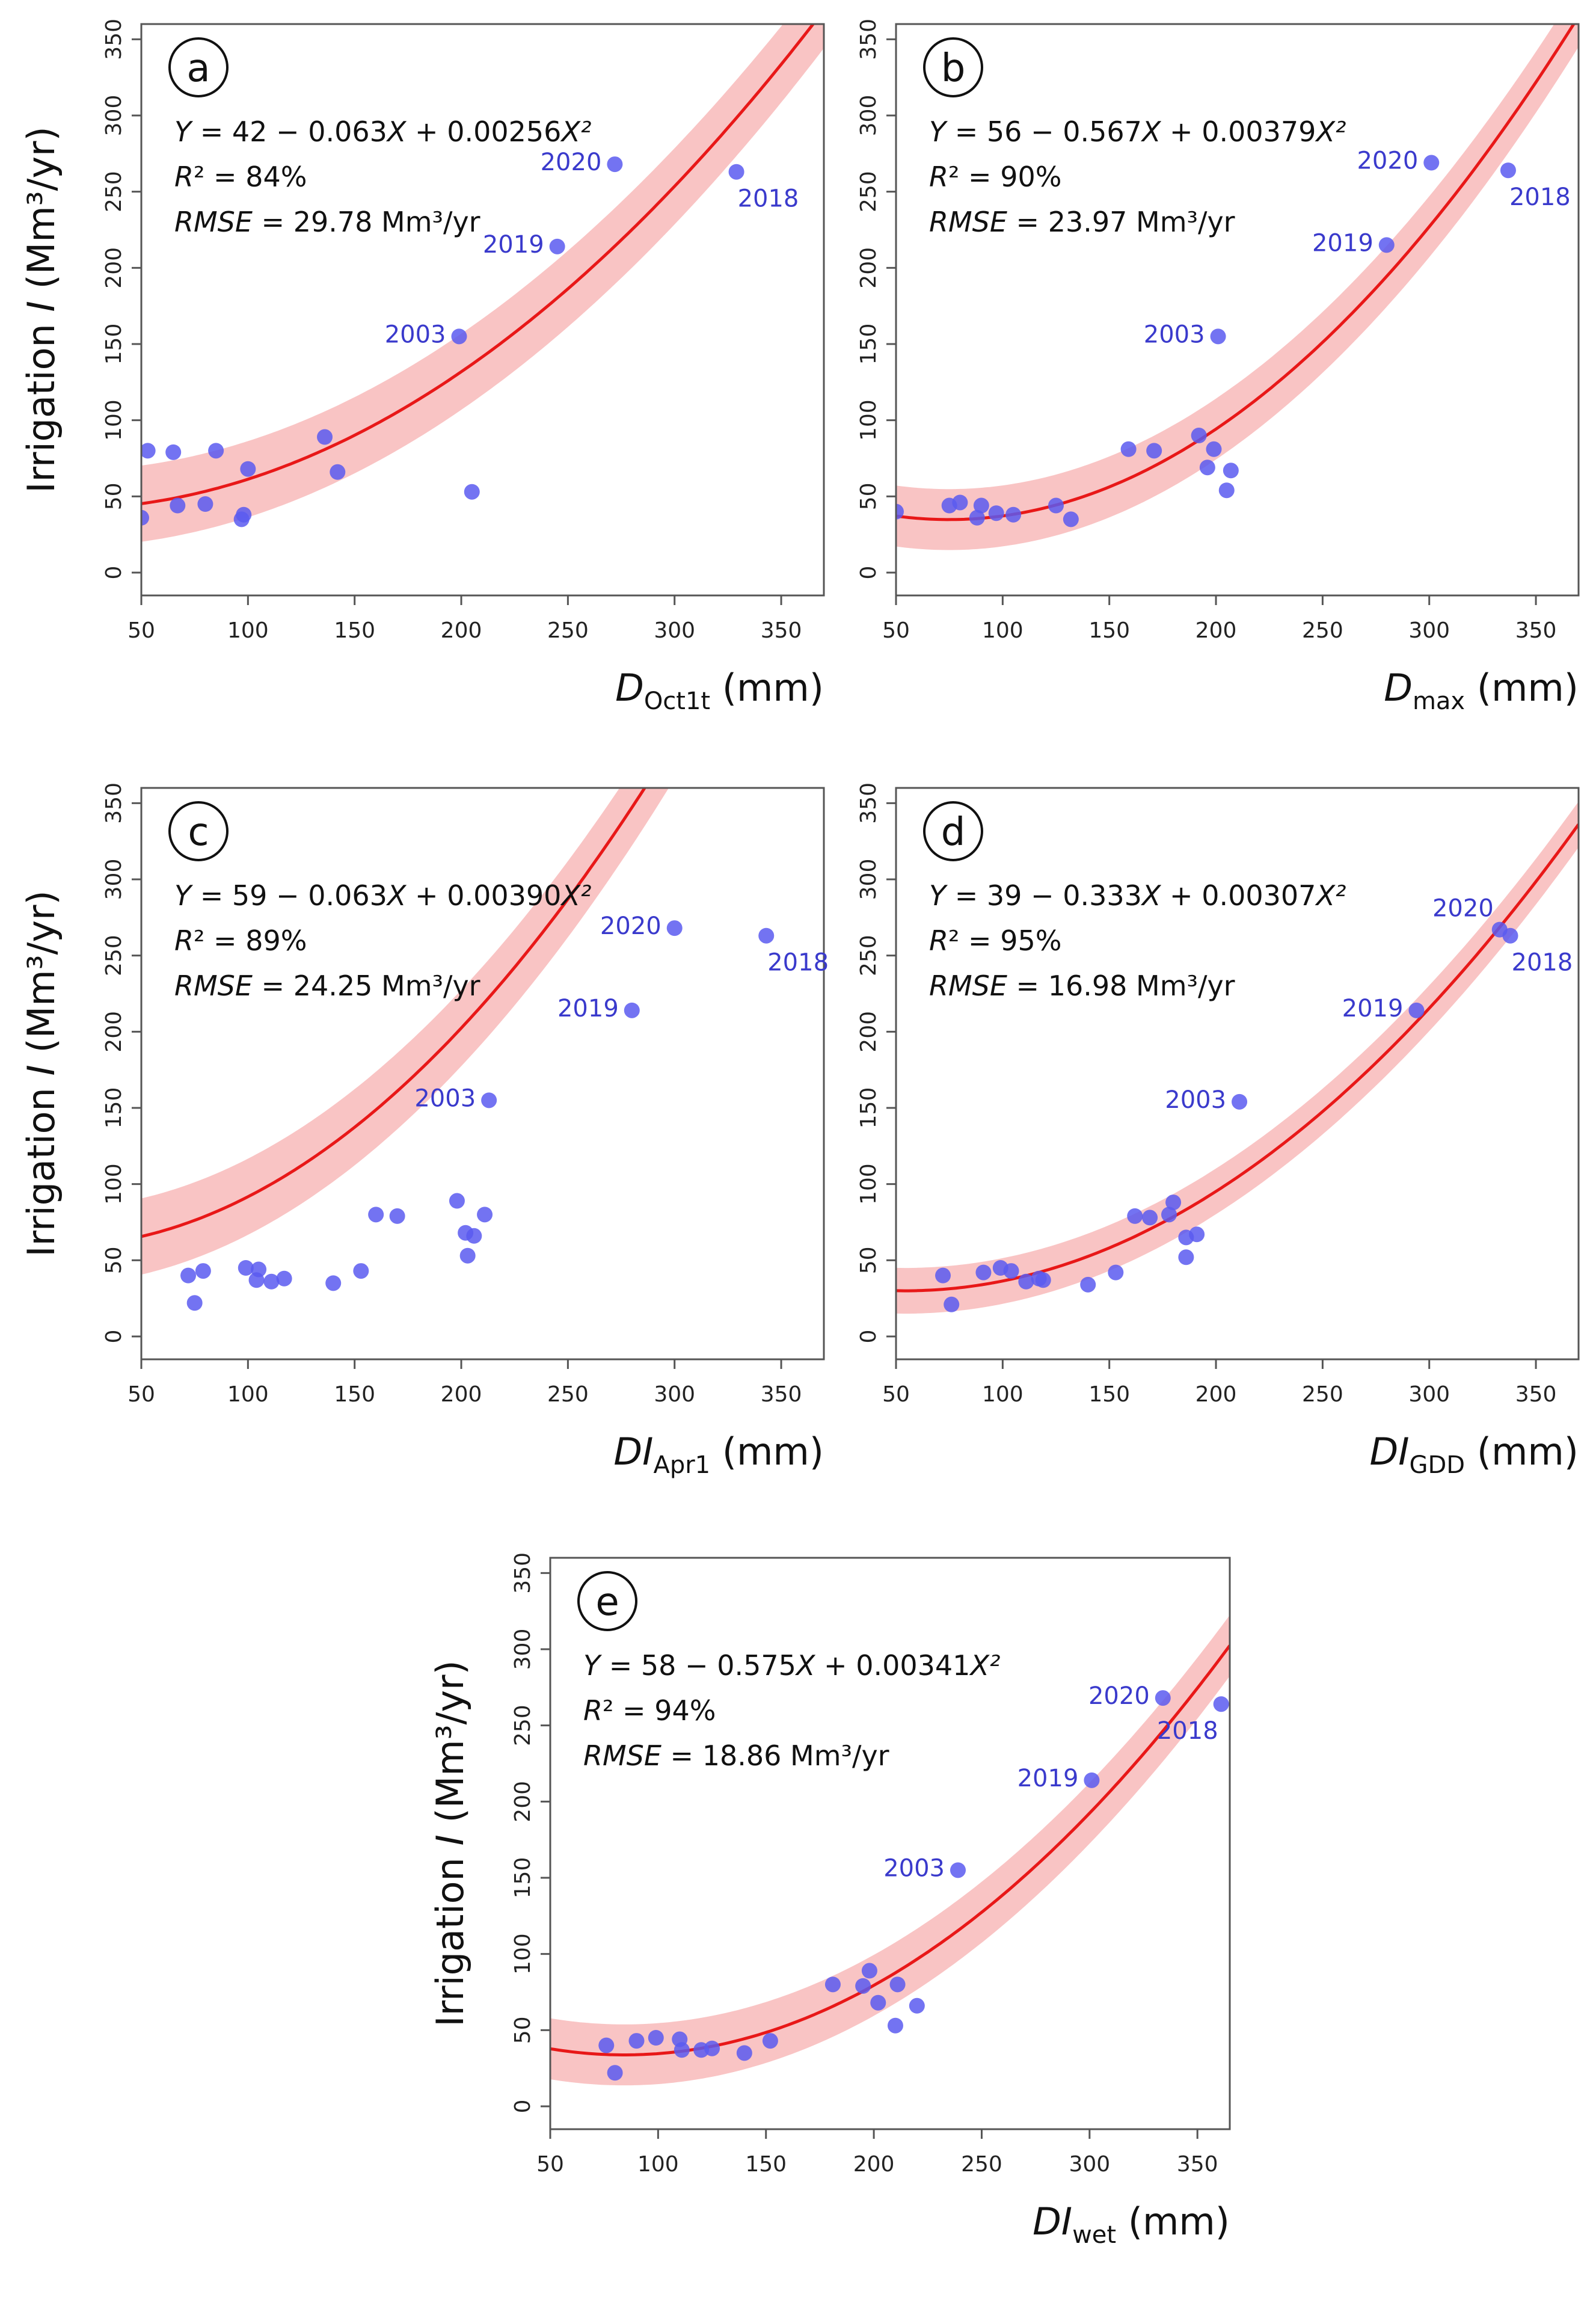  What do you see at coordinates (1237, 310) in the screenshot?
I see `plot-frame` at bounding box center [1237, 310].